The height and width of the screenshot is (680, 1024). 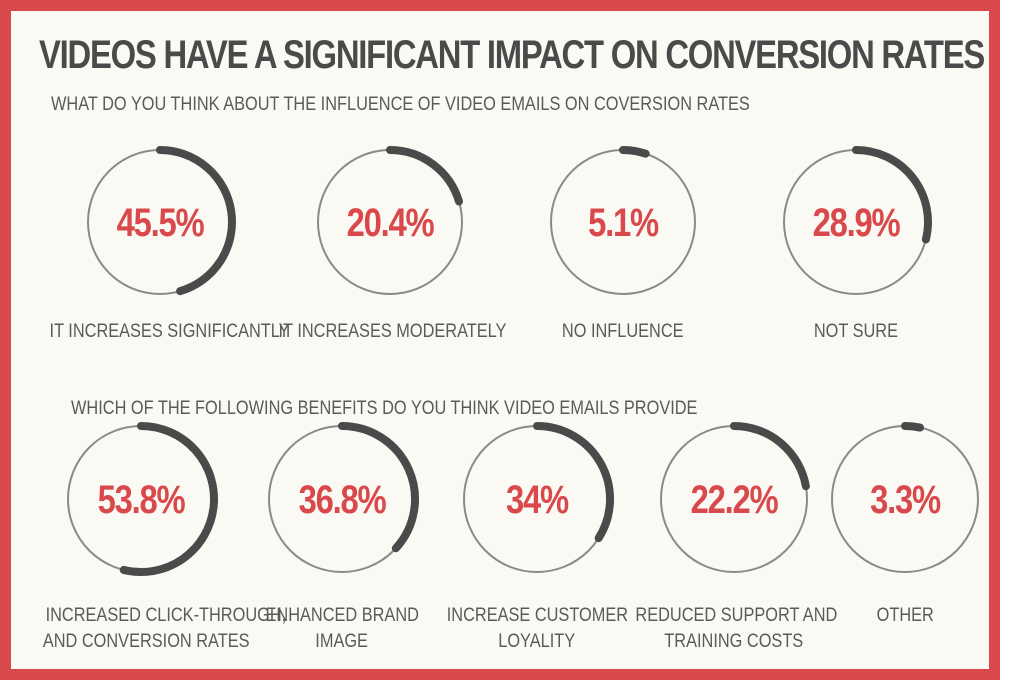 I want to click on category-label-line: OTHER, so click(x=905, y=615).